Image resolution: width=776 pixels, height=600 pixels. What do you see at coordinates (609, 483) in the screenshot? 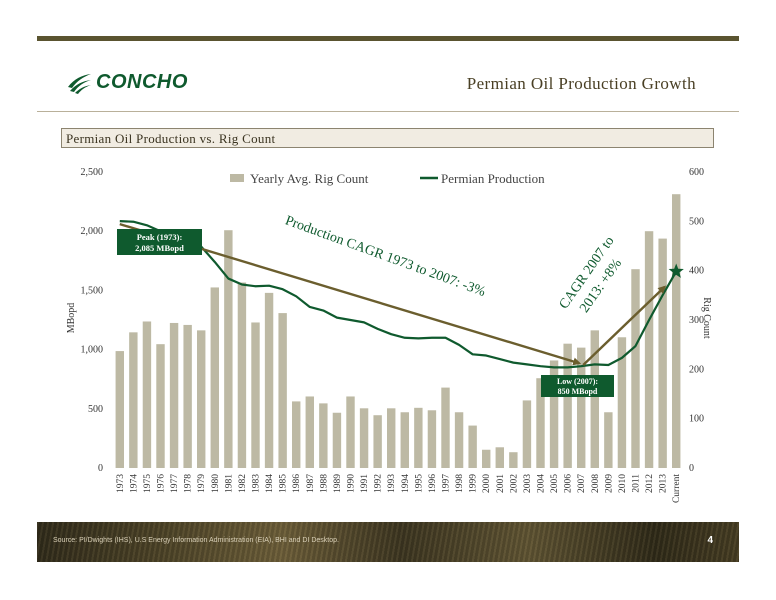
I see `x-tick-label: 2009` at bounding box center [609, 483].